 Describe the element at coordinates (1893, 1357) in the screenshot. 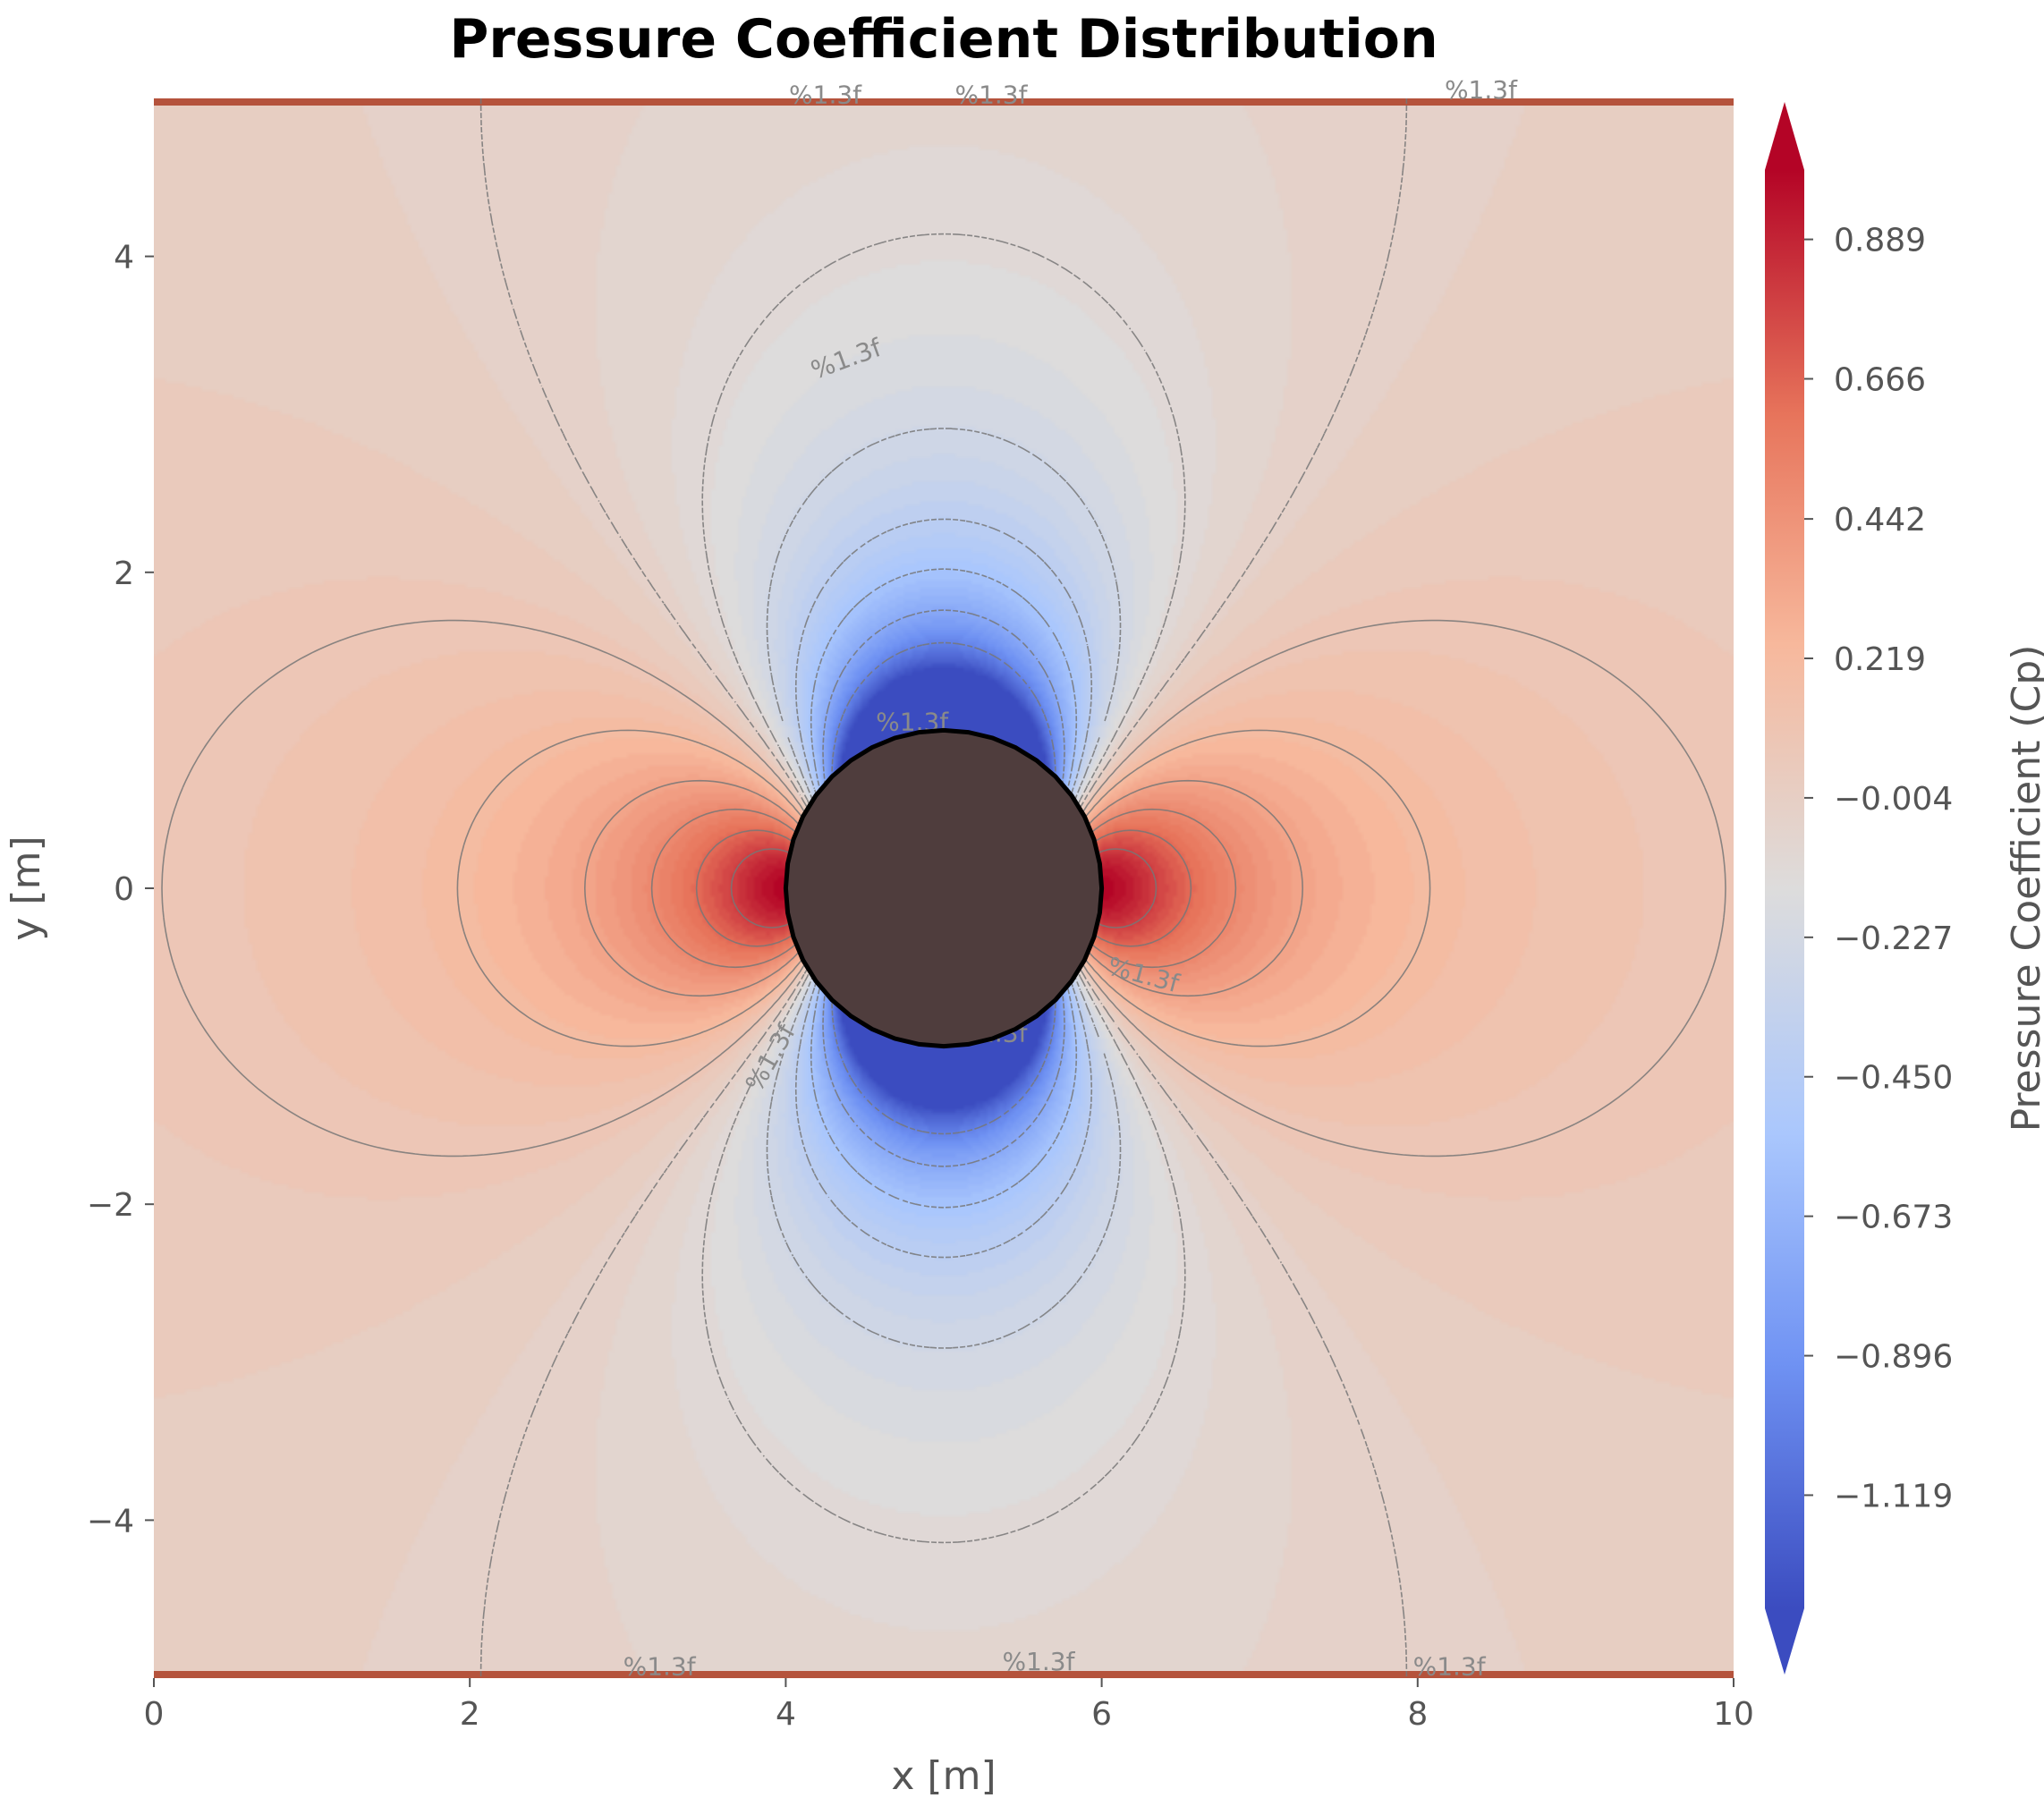

I see `colorbar-tick-label: −0.896` at that location.